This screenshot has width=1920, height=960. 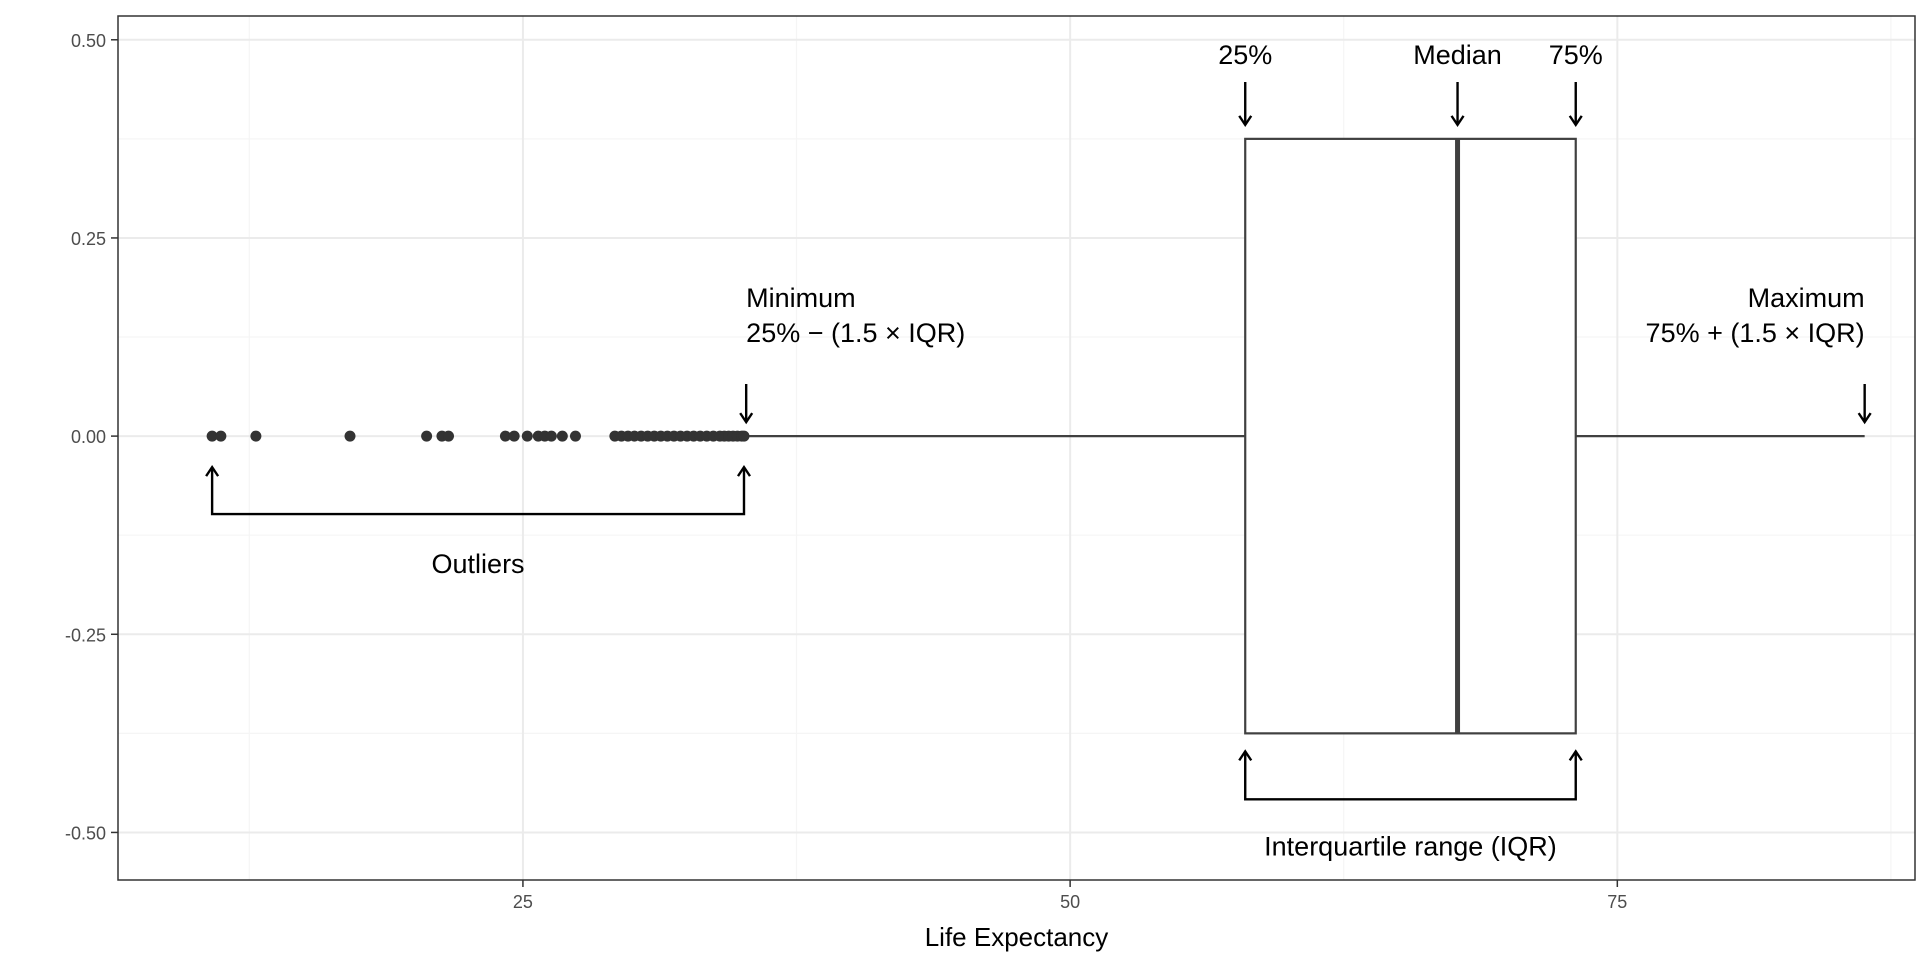 I want to click on y-tick-label: -0.25, so click(x=85, y=635).